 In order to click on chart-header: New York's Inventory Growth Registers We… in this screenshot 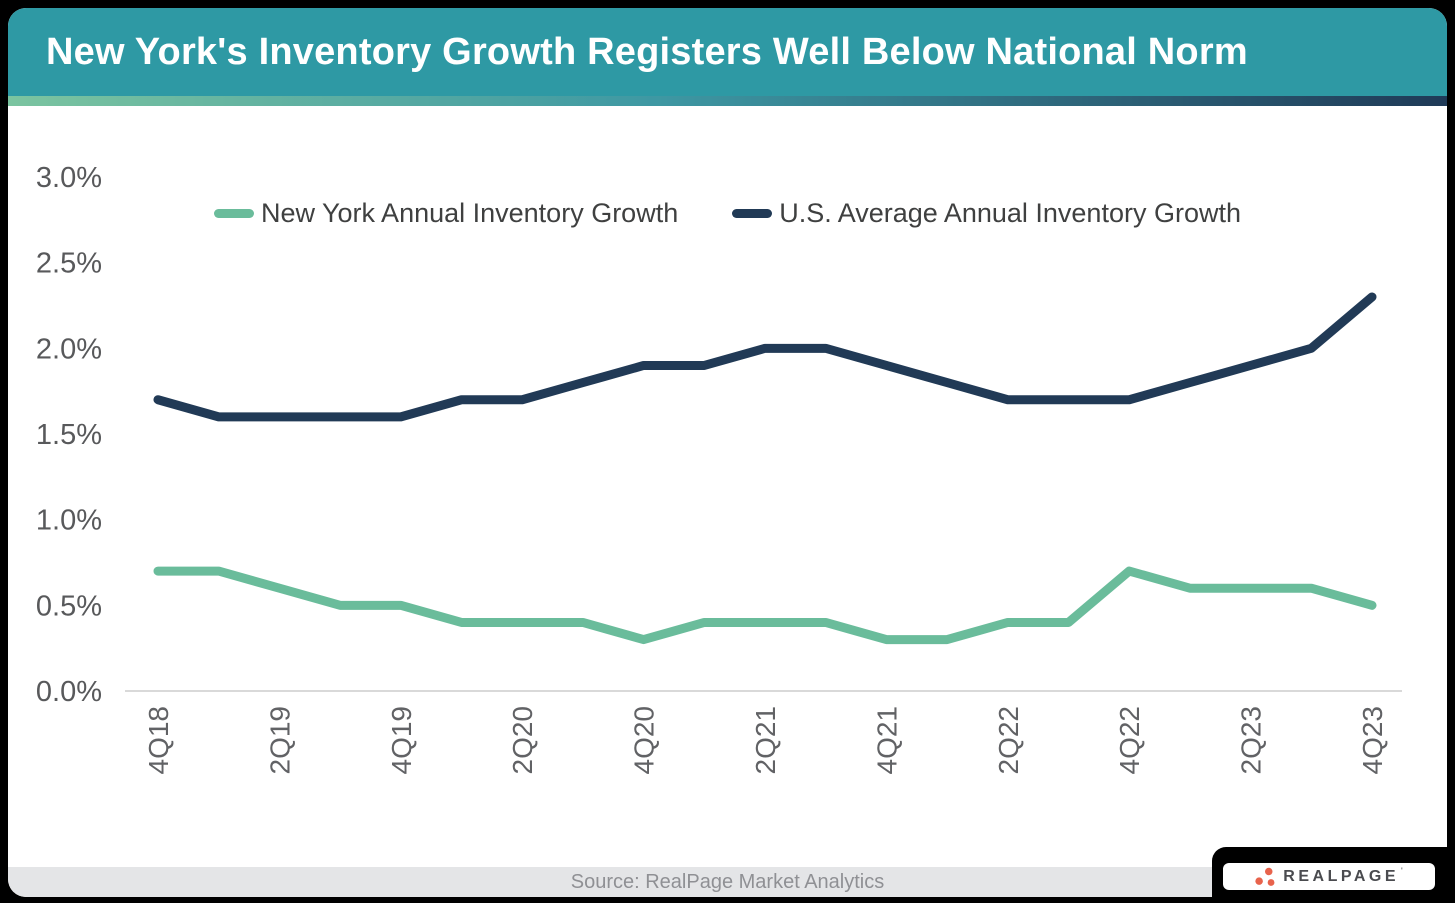, I will do `click(727, 52)`.